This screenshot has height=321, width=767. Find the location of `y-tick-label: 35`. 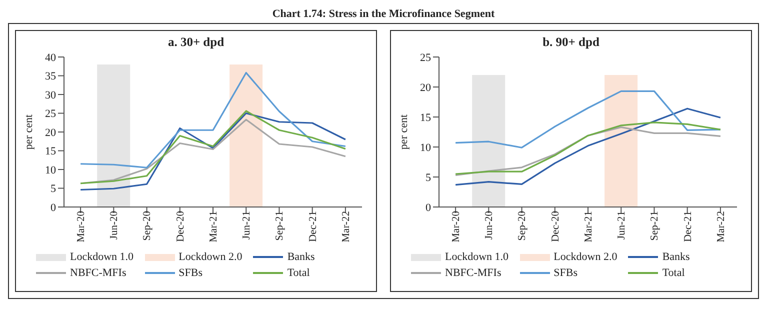

y-tick-label: 35 is located at coordinates (50, 76).